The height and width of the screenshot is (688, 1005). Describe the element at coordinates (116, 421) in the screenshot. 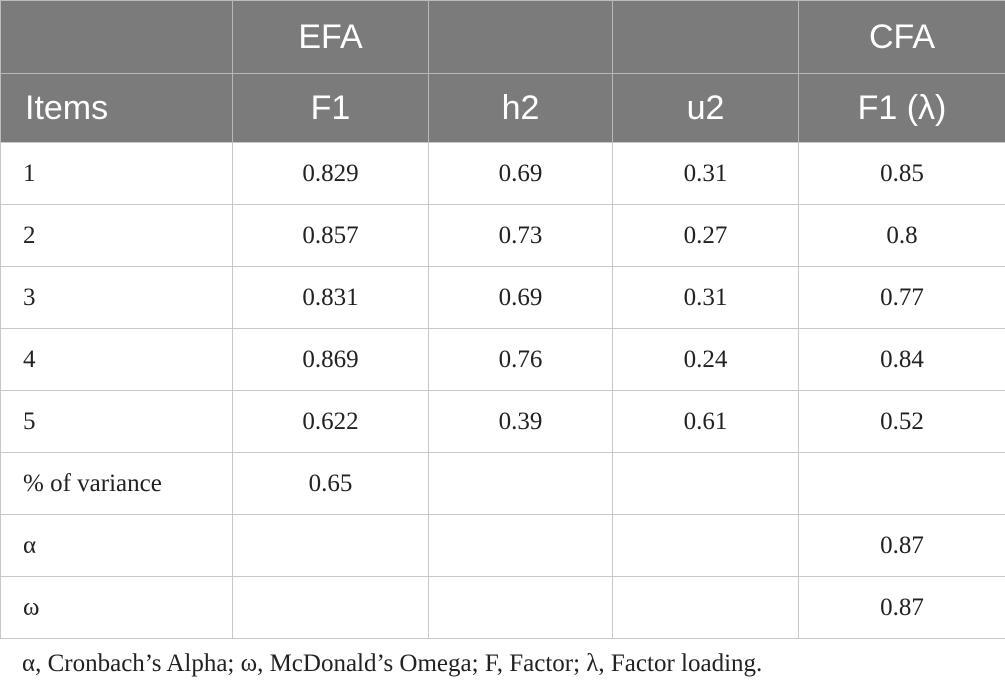

I see `row-label: 5` at that location.